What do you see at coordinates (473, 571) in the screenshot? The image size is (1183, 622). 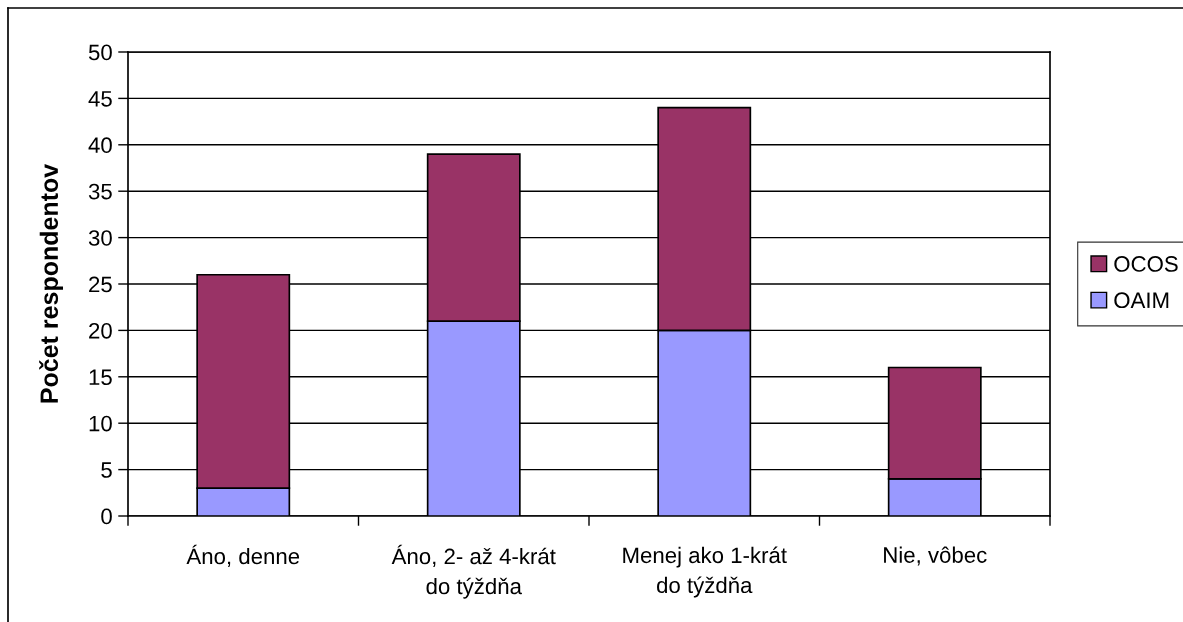 I see `x-tick-label: Áno, 2- až 4-krát do týždňa` at bounding box center [473, 571].